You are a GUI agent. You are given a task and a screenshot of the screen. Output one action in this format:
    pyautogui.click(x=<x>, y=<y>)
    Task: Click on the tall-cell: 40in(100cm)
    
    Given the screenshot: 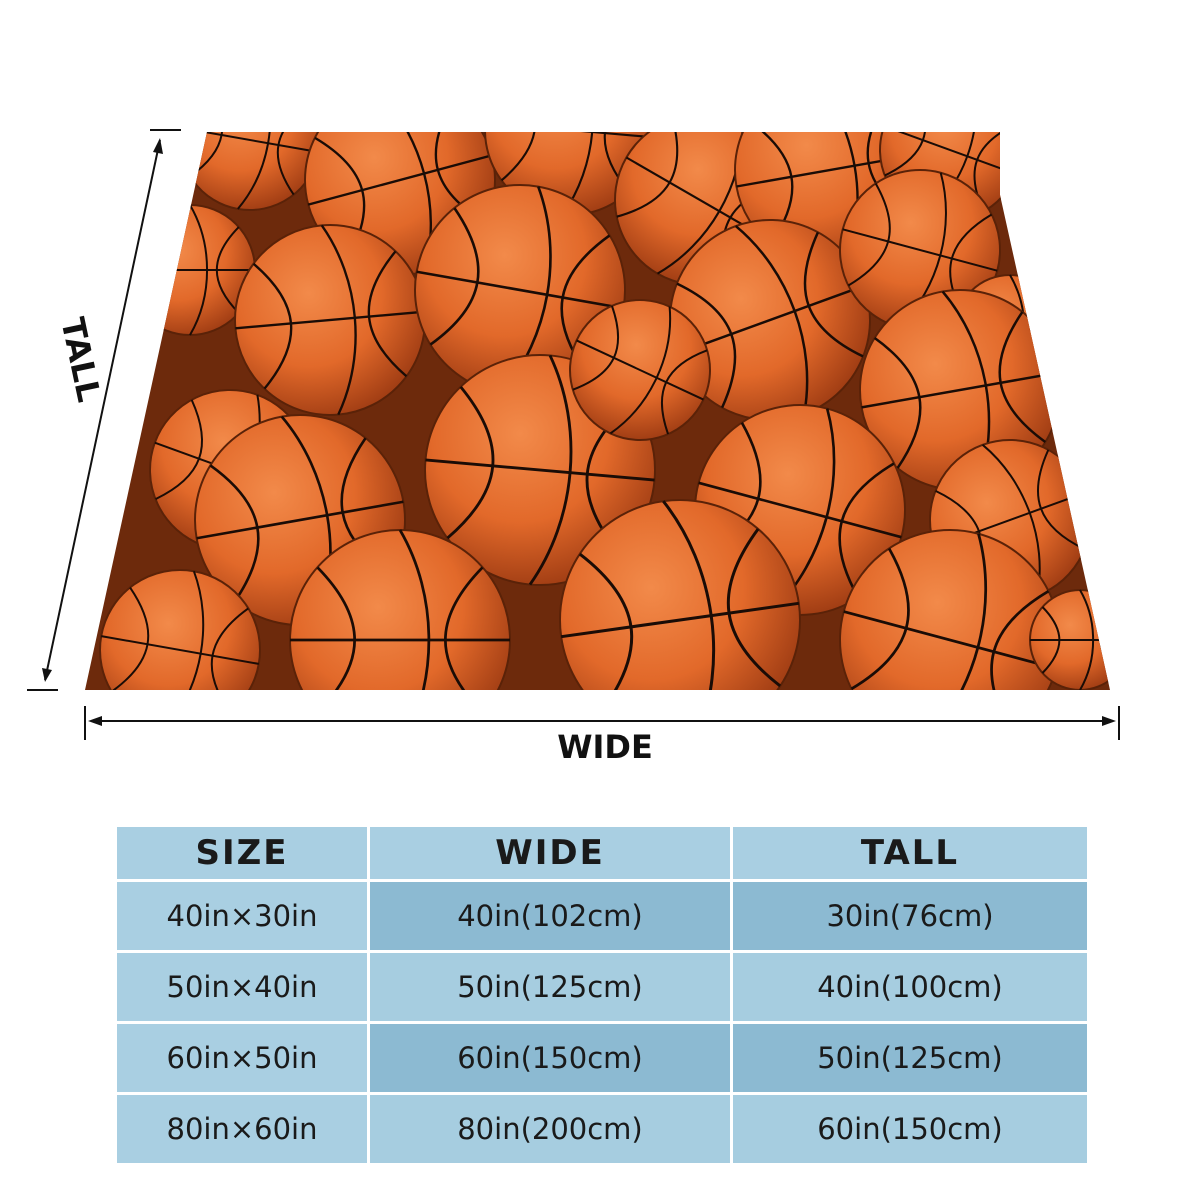 What is the action you would take?
    pyautogui.click(x=910, y=987)
    